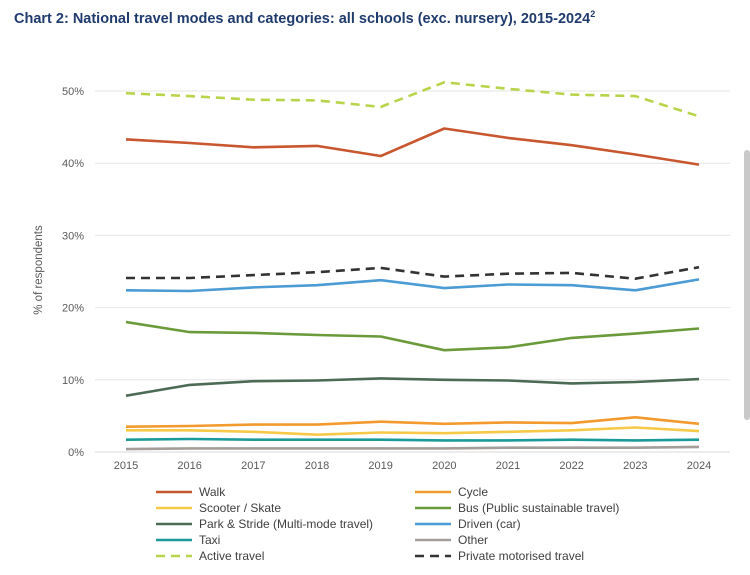  What do you see at coordinates (635, 466) in the screenshot?
I see `x-tick-label: 2023` at bounding box center [635, 466].